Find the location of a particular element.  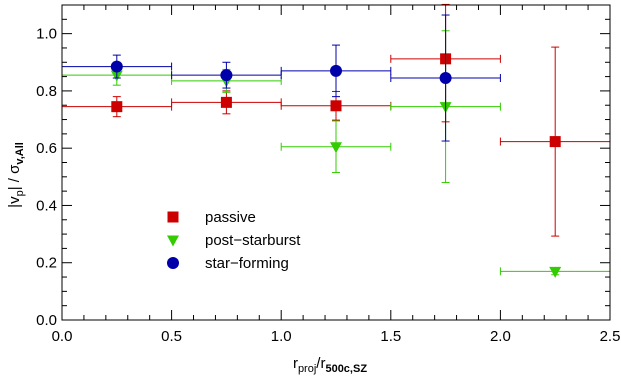

x-axis-label: rproj/r500c,SZ is located at coordinates (330, 365).